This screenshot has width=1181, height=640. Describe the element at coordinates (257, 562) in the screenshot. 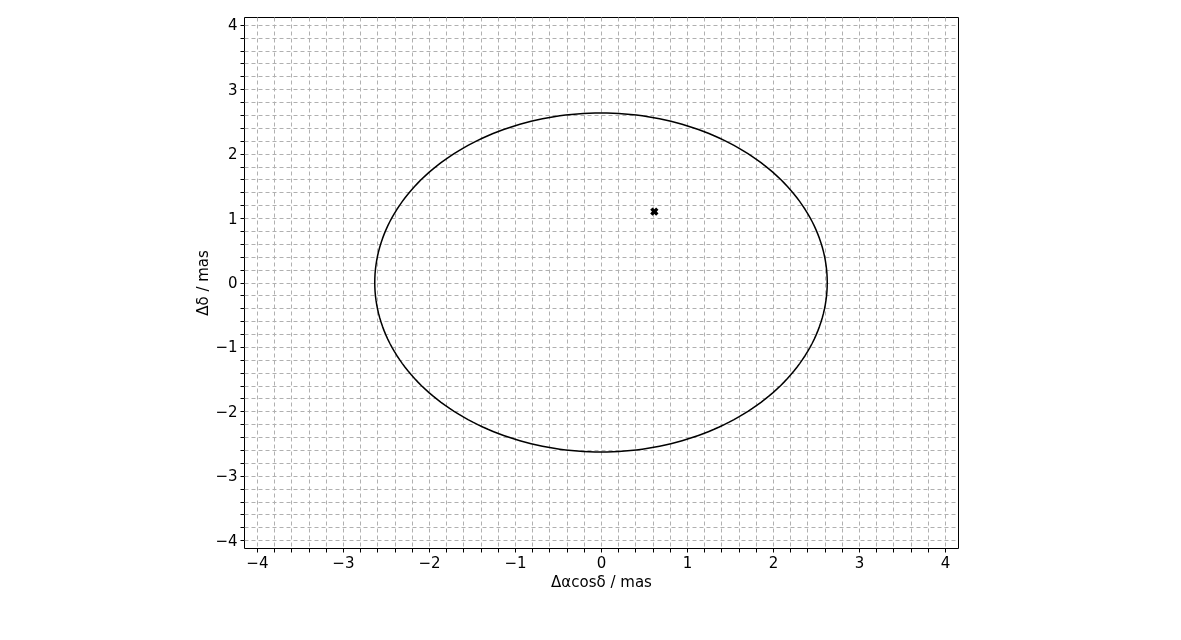

I see `x-tick-label: −4` at that location.